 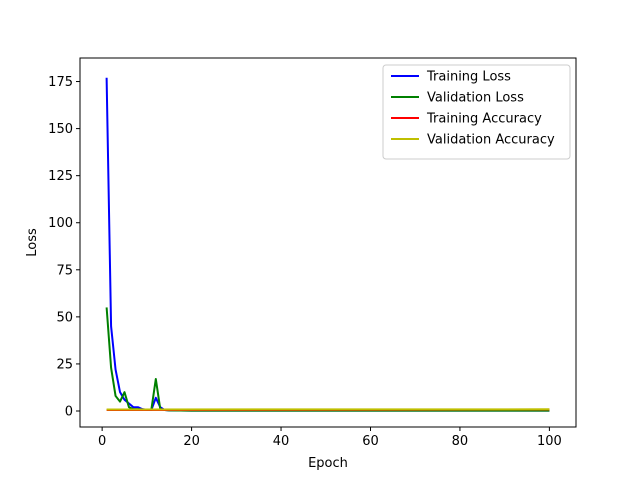 What do you see at coordinates (191, 441) in the screenshot?
I see `x-tick-label: 20` at bounding box center [191, 441].